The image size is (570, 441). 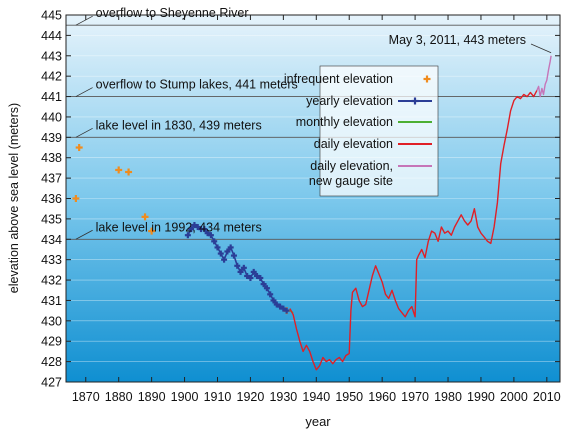 What do you see at coordinates (457, 40) in the screenshot?
I see `annotation-label: May 3, 2011, 443 meters` at bounding box center [457, 40].